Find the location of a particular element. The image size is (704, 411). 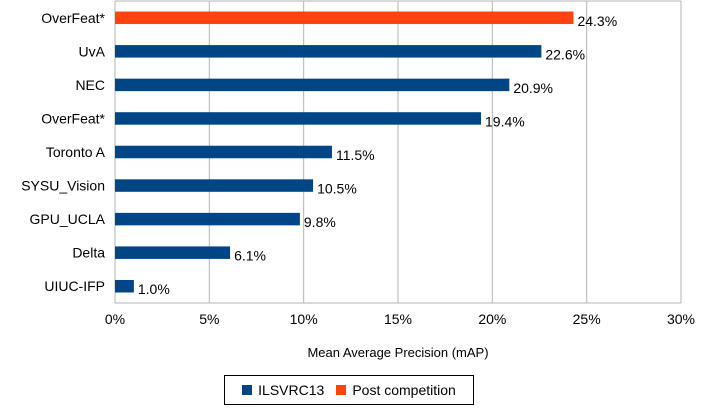

legend: ILSVRC13 Post competition is located at coordinates (349, 390).